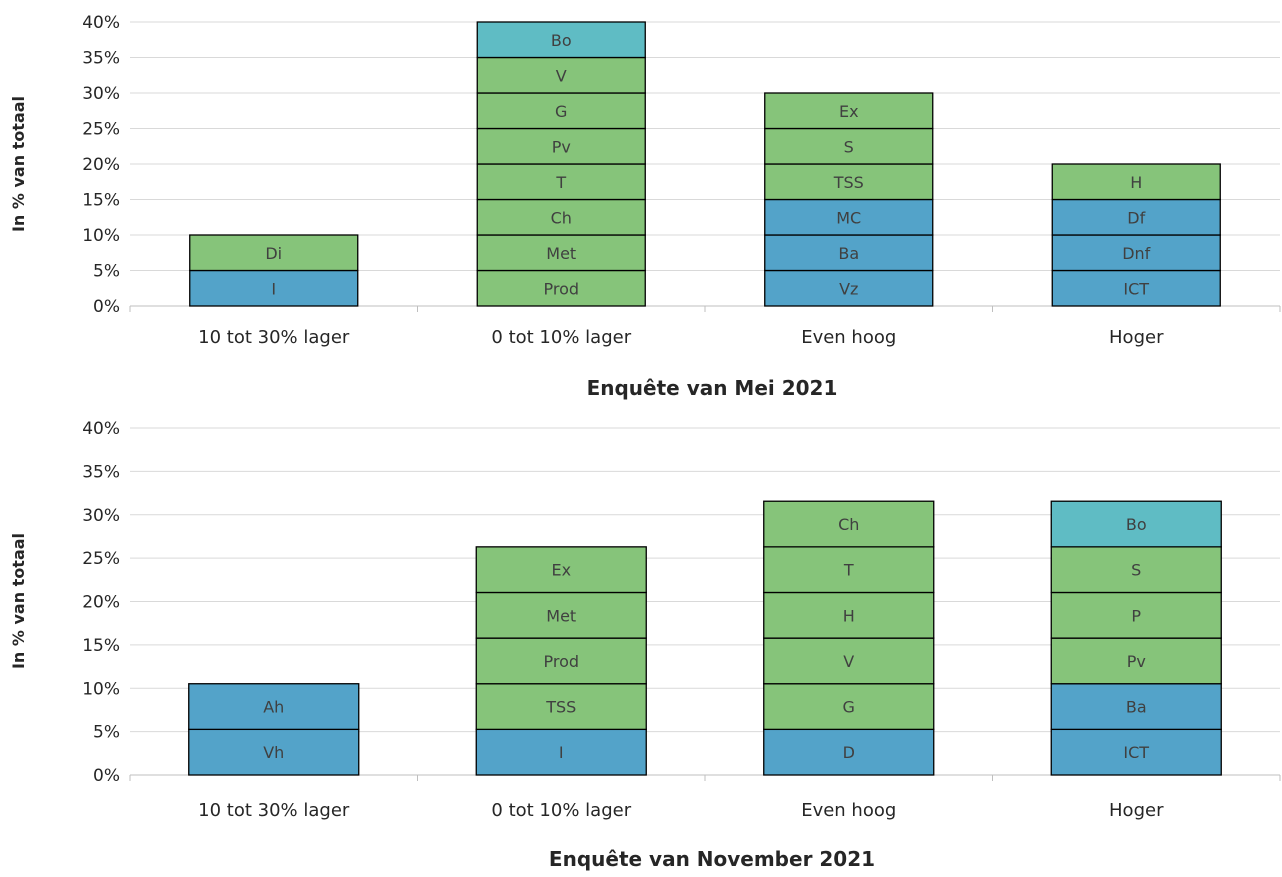 The height and width of the screenshot is (877, 1282). I want to click on bar-segment-label: Di, so click(273, 253).